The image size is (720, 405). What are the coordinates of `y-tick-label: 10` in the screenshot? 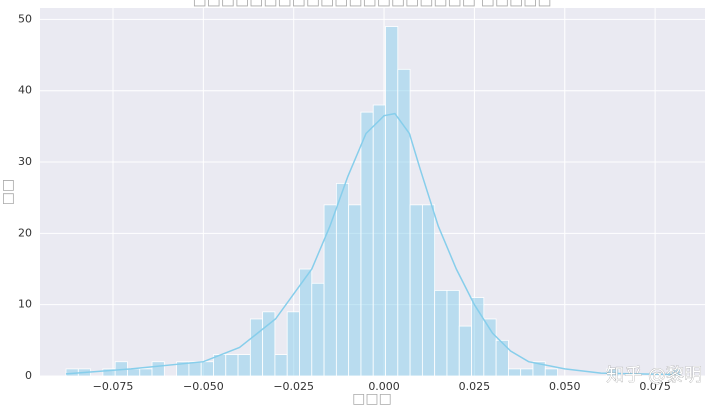 It's located at (25, 304).